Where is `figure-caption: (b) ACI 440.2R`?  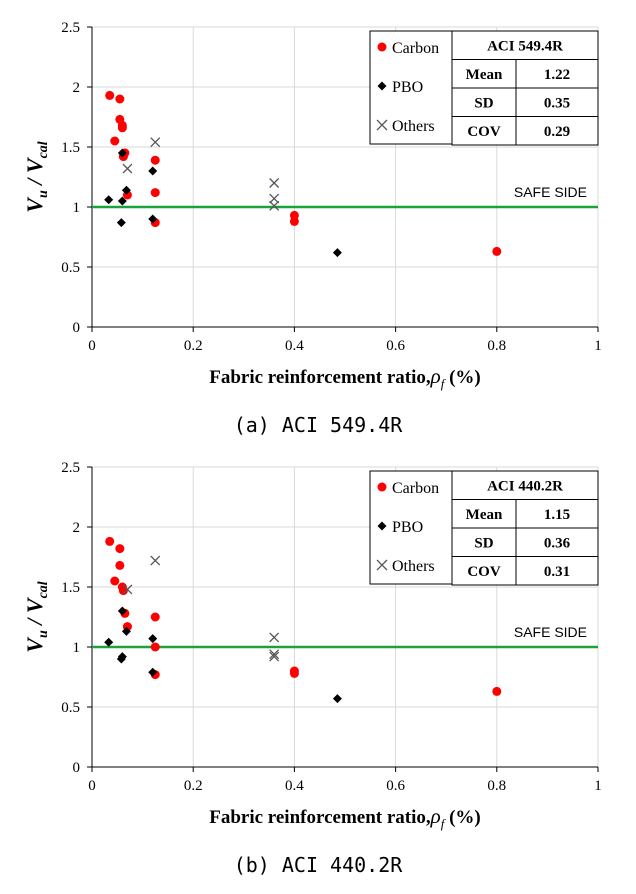 figure-caption: (b) ACI 440.2R is located at coordinates (319, 865).